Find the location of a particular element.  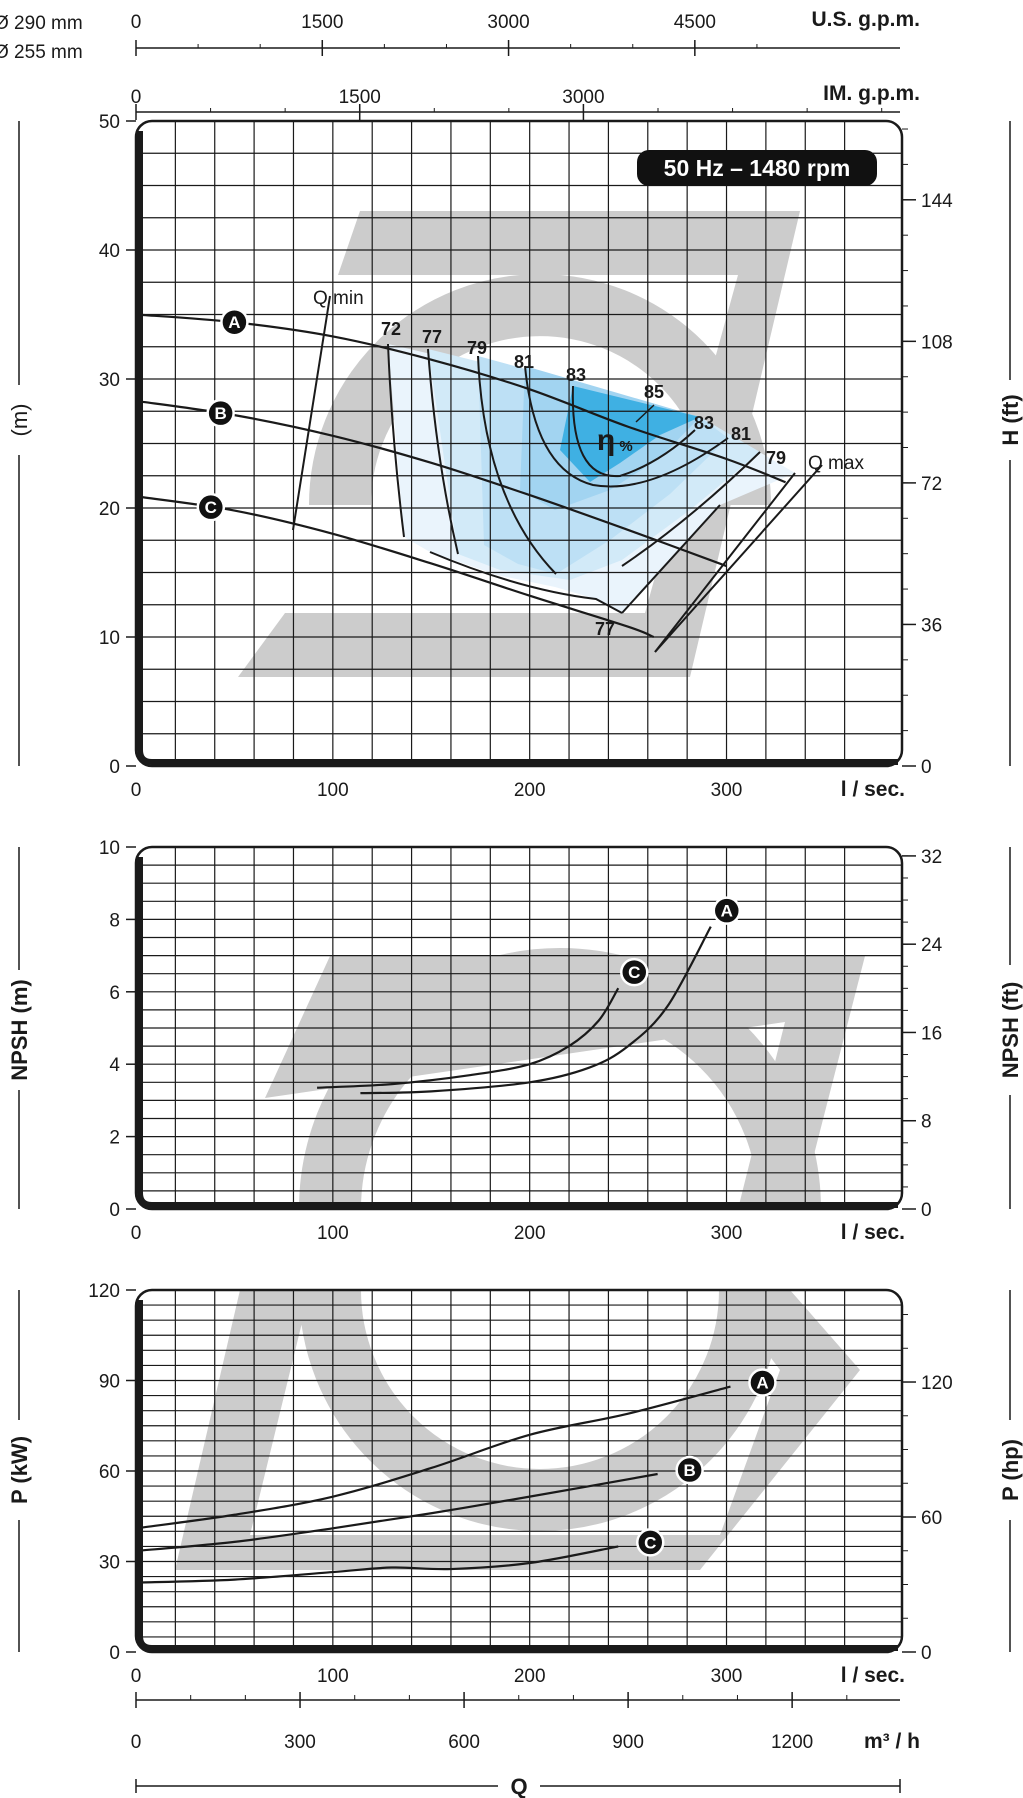

power-marker-b is located at coordinates (689, 1470).